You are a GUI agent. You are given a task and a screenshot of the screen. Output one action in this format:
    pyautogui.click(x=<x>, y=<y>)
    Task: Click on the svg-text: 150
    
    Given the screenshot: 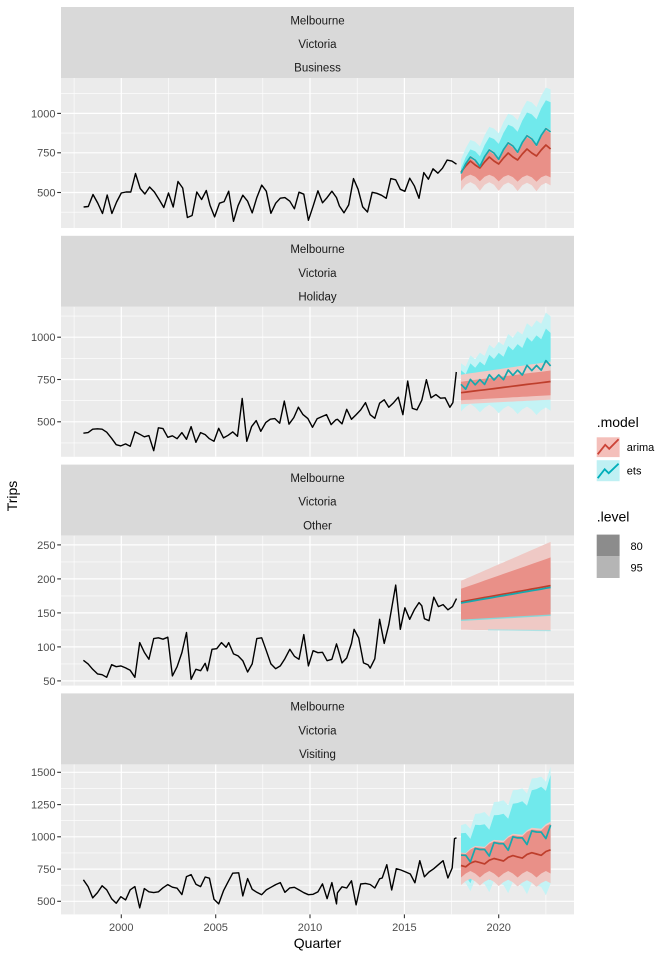 What is the action you would take?
    pyautogui.click(x=46, y=614)
    